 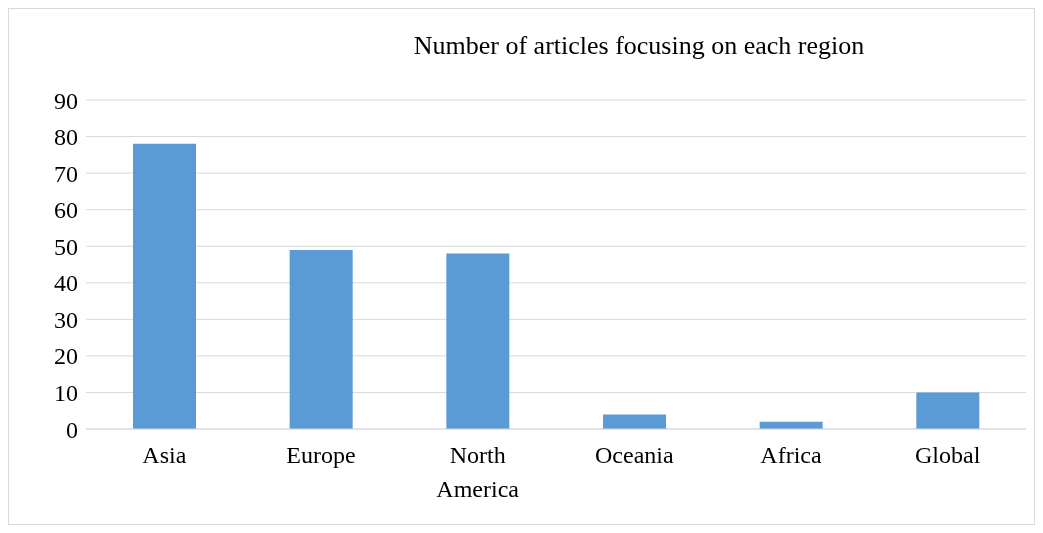 I want to click on y-tick-label: 30, so click(x=66, y=319).